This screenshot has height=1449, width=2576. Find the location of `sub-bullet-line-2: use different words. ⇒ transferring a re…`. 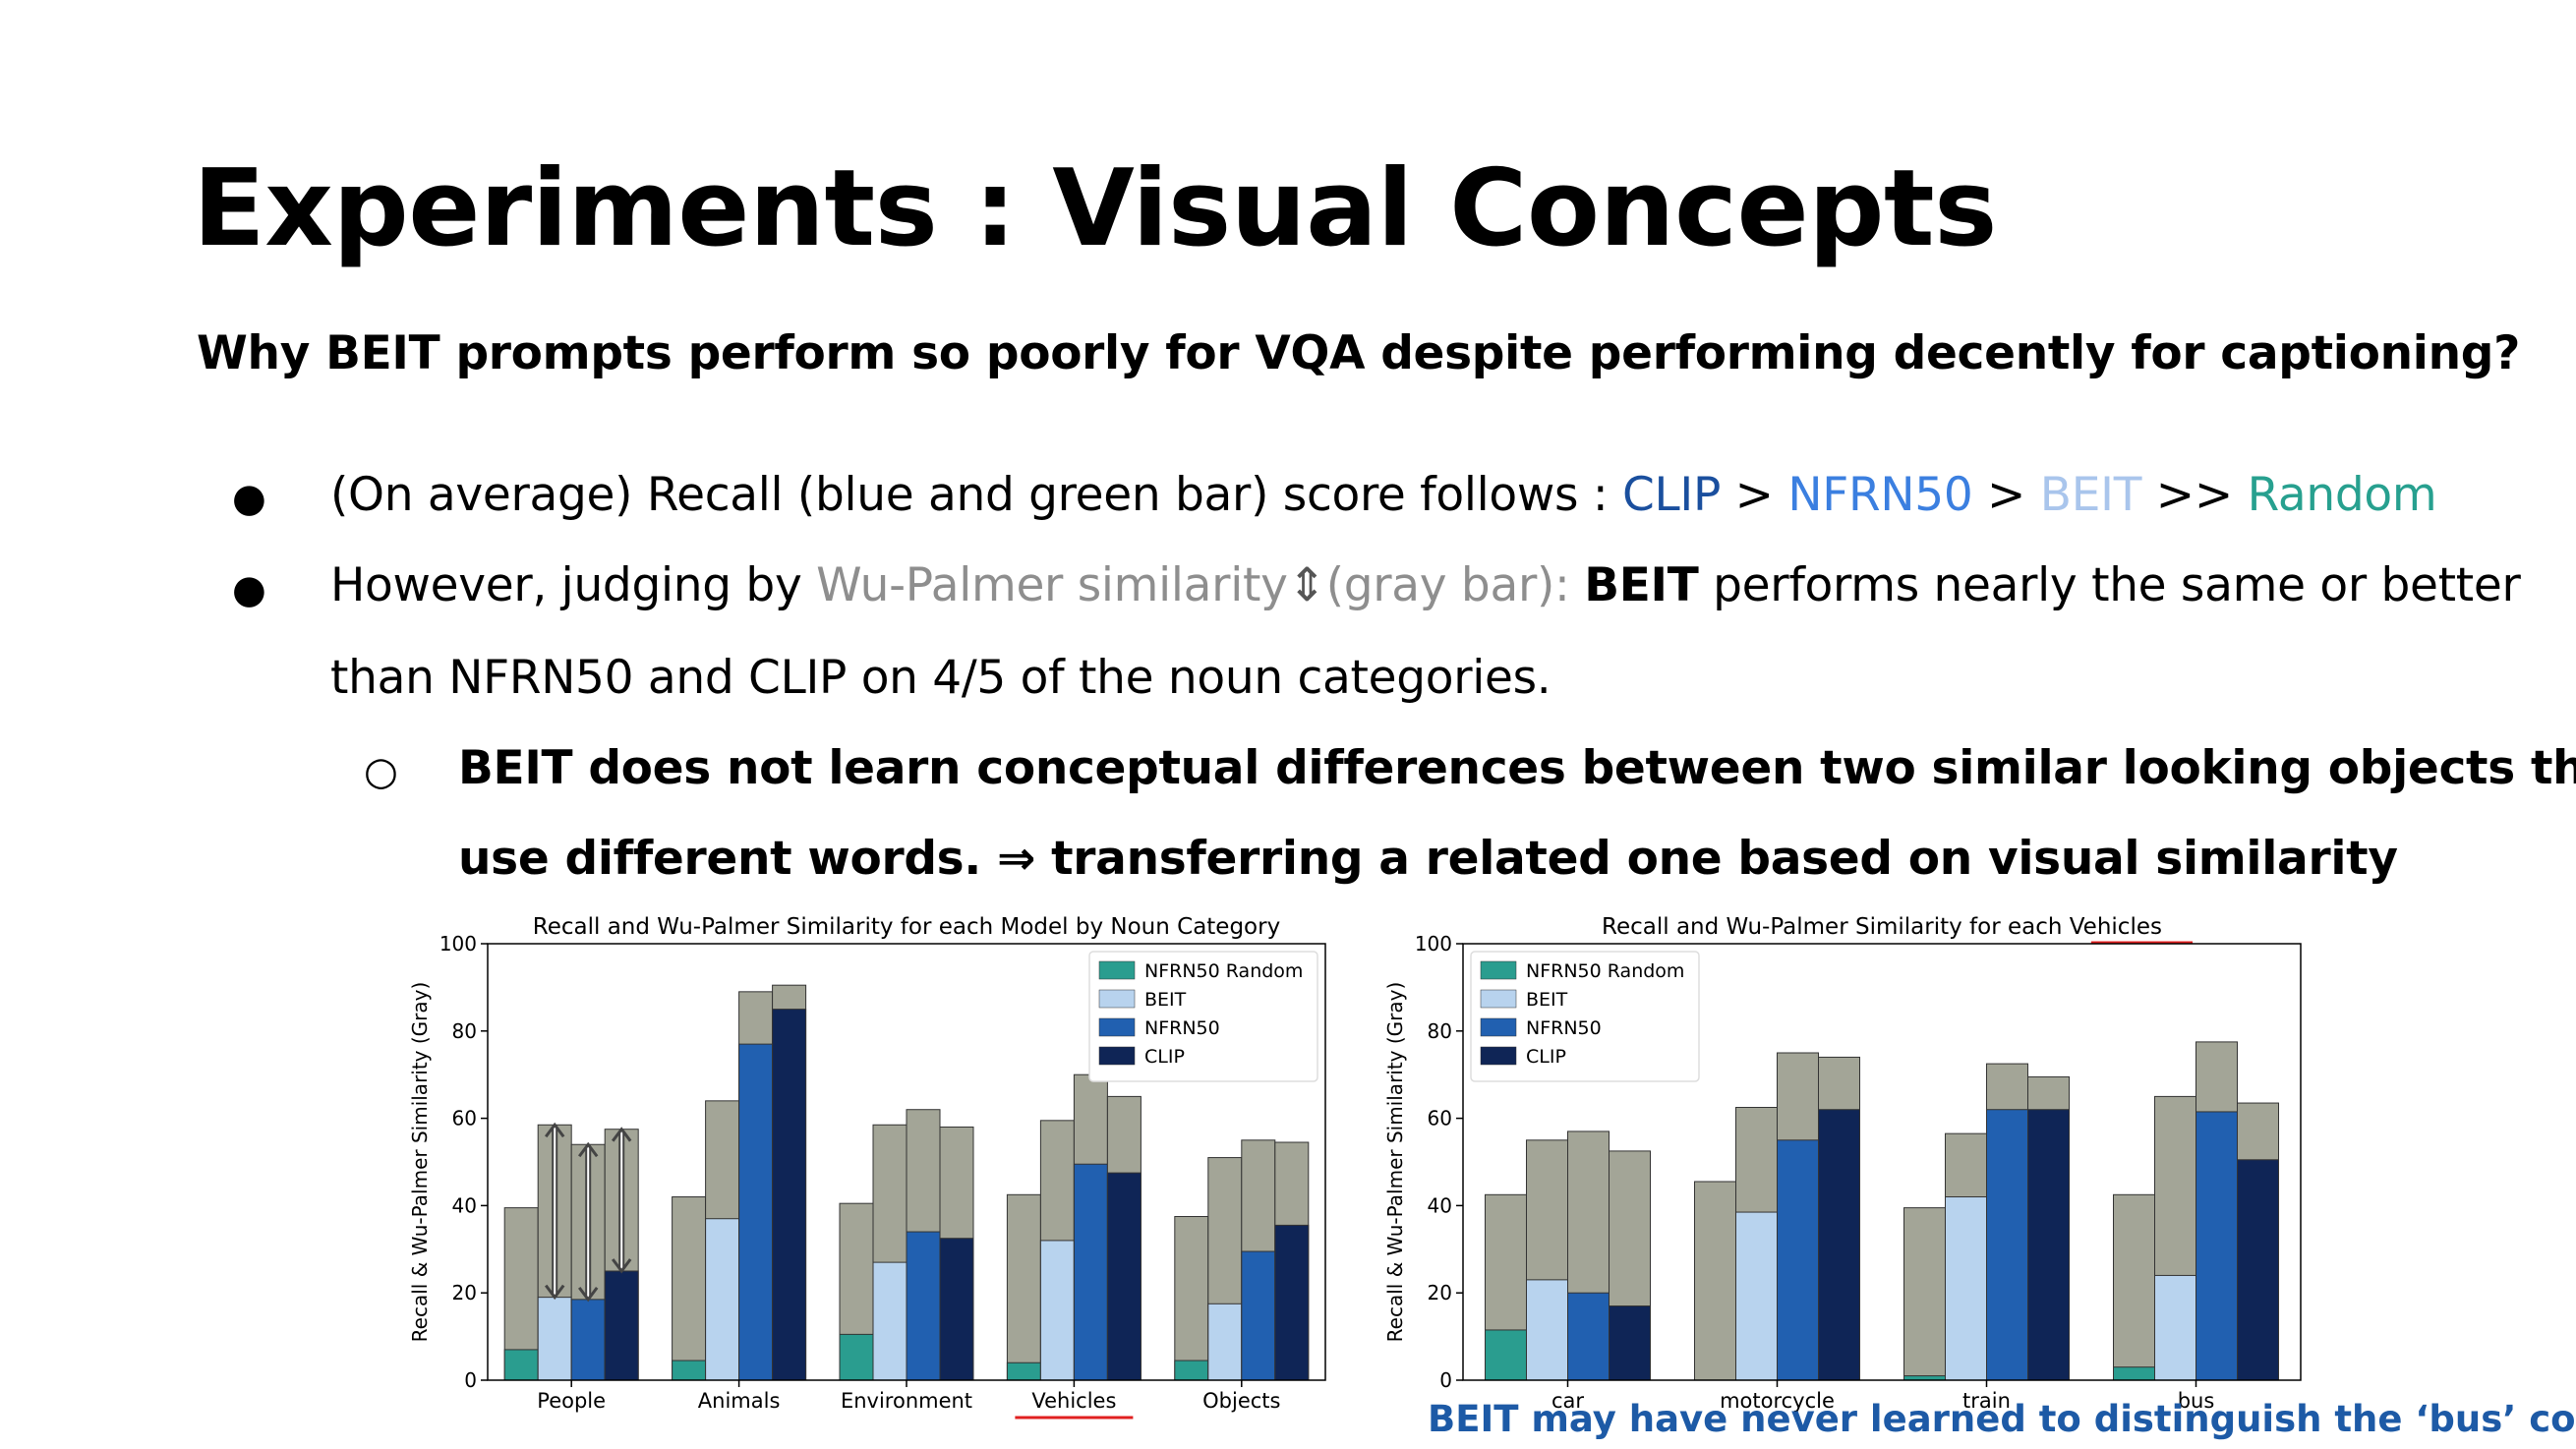

sub-bullet-line-2: use different words. ⇒ transferring a re… is located at coordinates (1428, 859).